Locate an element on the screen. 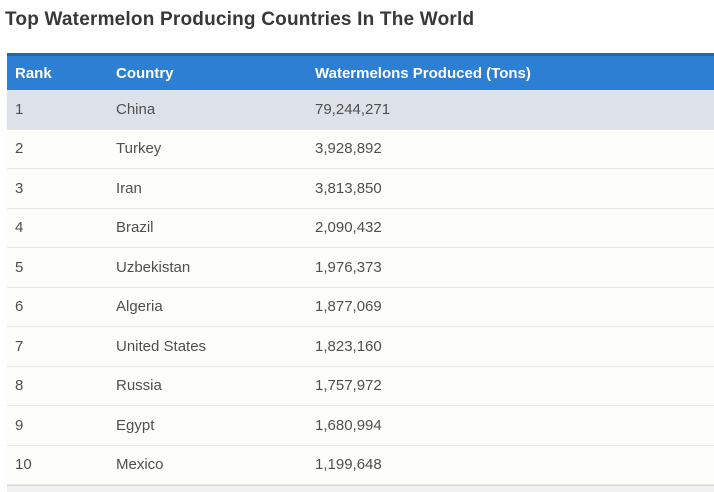 This screenshot has width=714, height=492. table-row: 9 Egypt 1,680,994 is located at coordinates (360, 426).